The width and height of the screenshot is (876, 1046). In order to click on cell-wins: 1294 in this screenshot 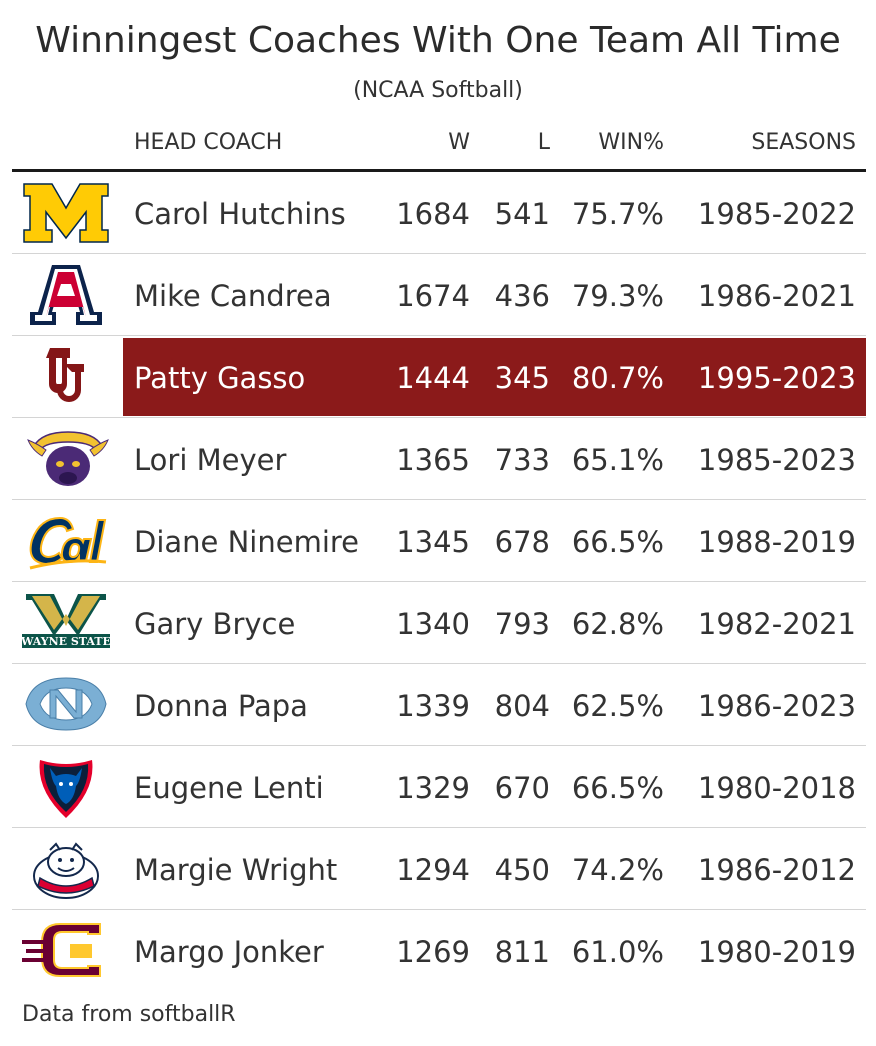, I will do `click(433, 870)`.